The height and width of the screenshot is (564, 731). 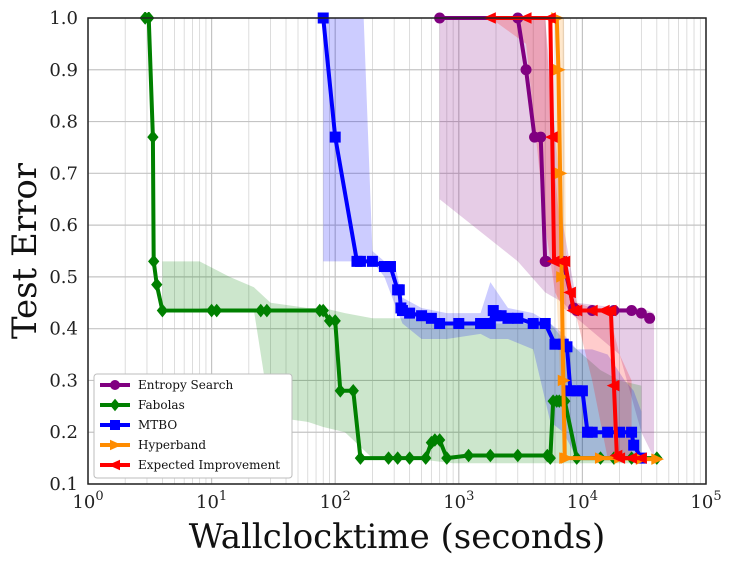 I want to click on y-tick-label: 0.4, so click(x=63, y=329).